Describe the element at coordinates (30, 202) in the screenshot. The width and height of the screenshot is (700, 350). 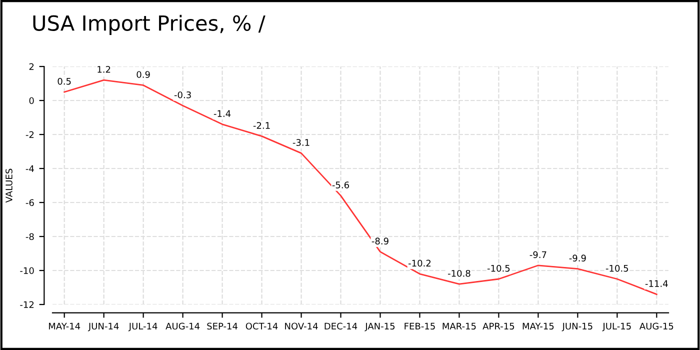
I see `y-tick-label: -6` at that location.